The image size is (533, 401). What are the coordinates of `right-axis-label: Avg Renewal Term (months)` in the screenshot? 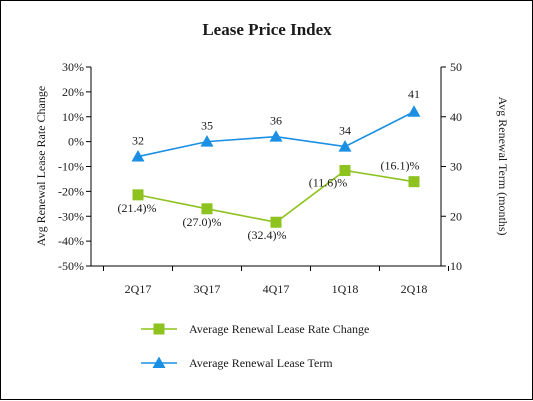 It's located at (503, 165).